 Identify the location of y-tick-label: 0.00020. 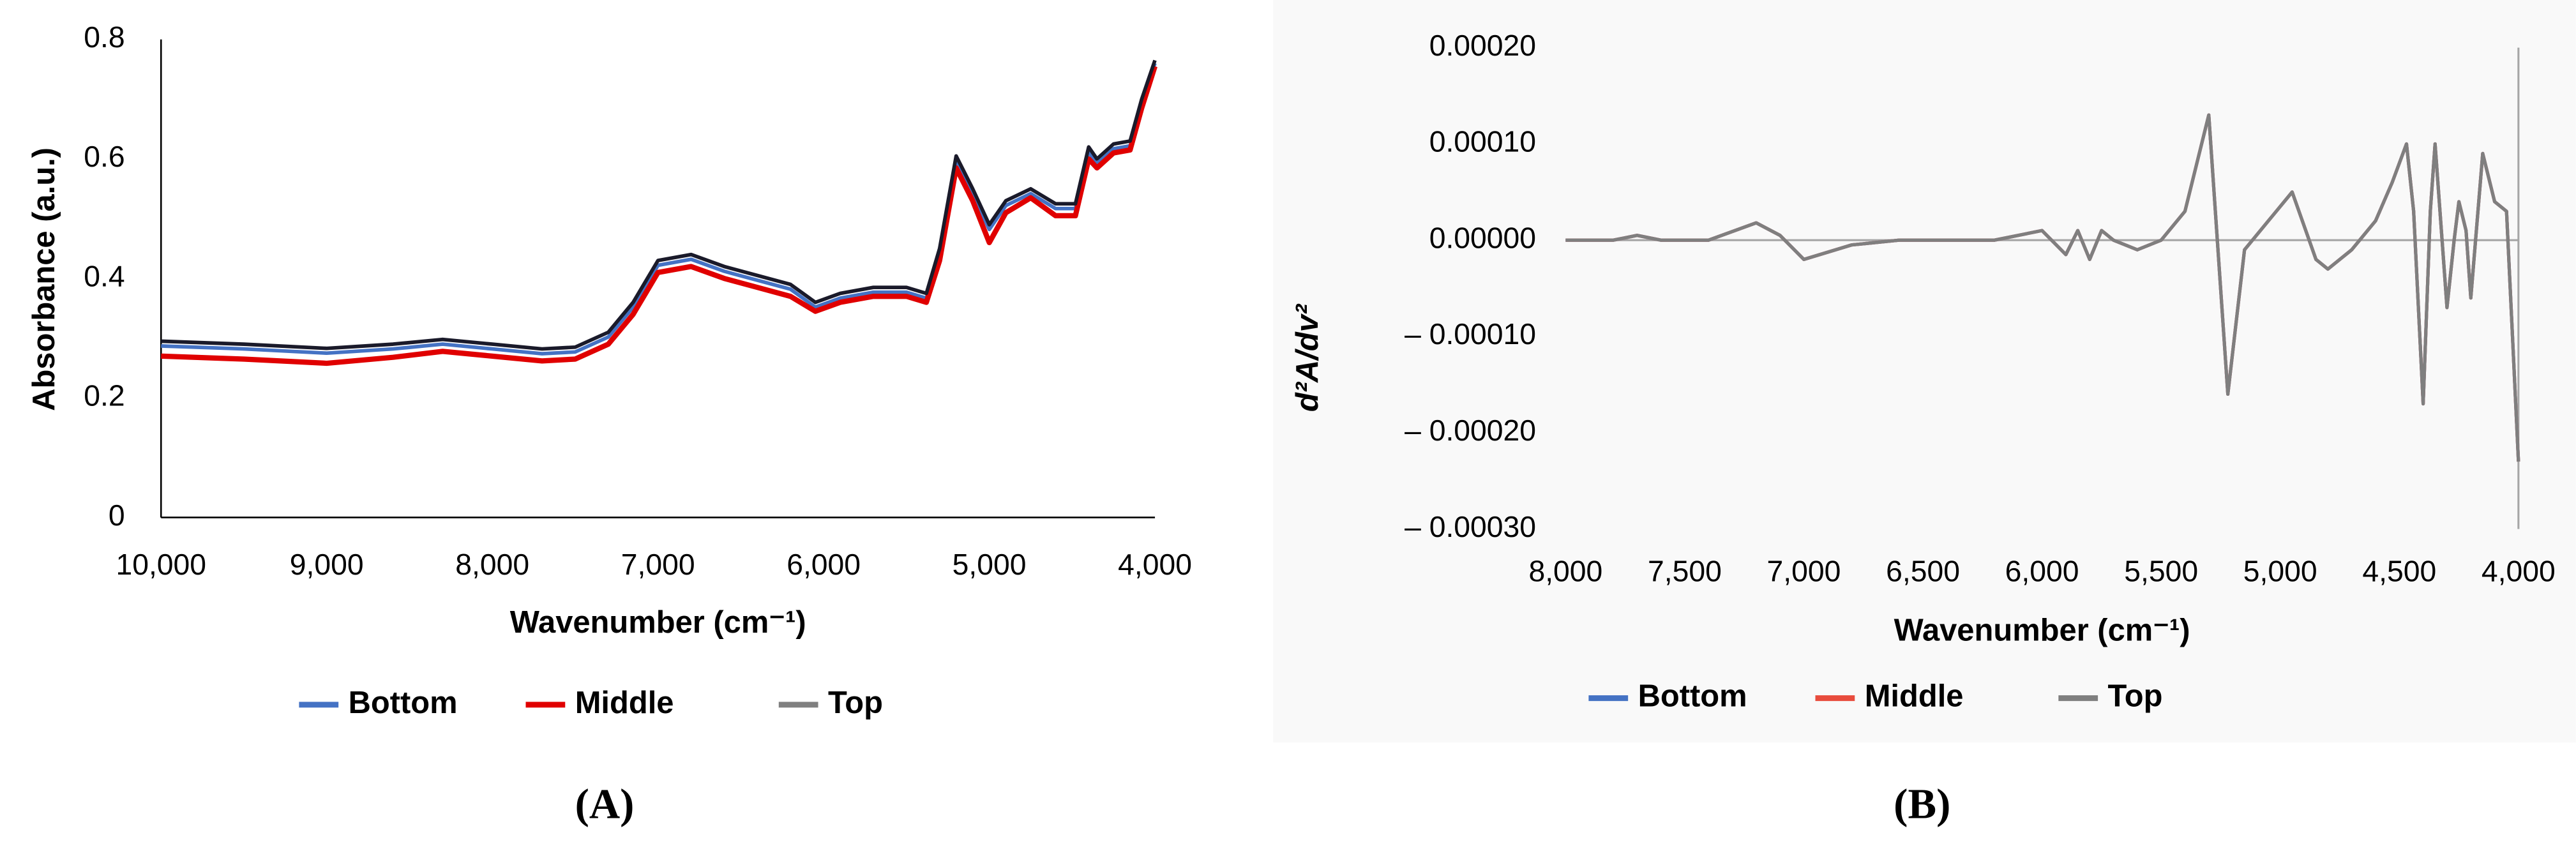
(1482, 45).